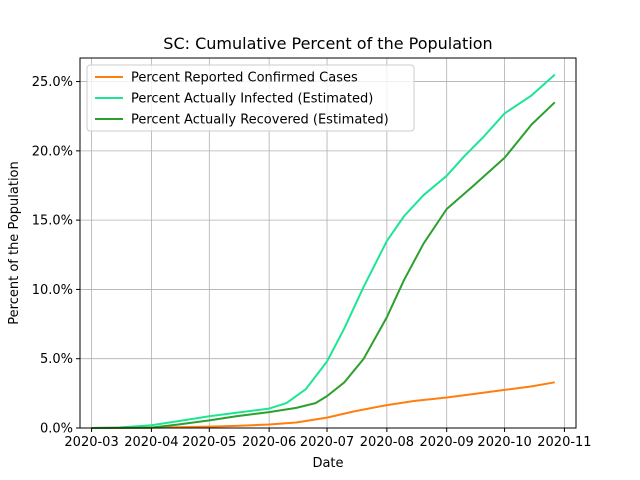 The width and height of the screenshot is (640, 480). Describe the element at coordinates (56, 359) in the screenshot. I see `y-tick-label: 5.0%` at that location.